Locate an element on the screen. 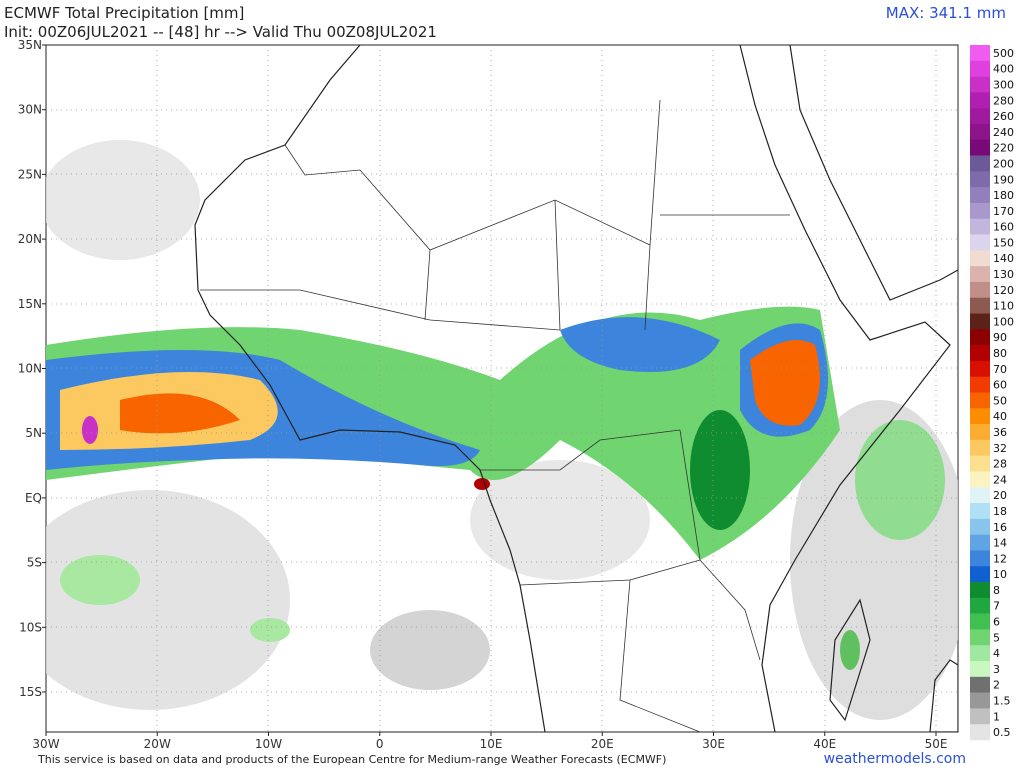  lat-label: 25N is located at coordinates (30, 174).